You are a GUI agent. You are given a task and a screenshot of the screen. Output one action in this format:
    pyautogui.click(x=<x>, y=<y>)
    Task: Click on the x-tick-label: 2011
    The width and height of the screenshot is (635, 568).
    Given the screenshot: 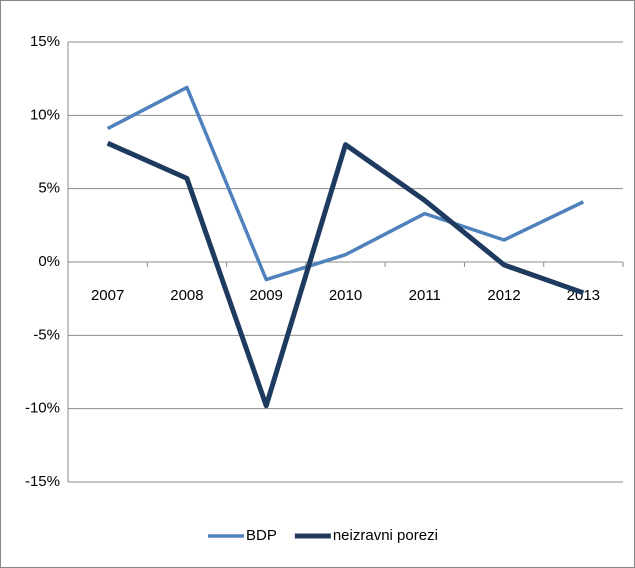 What is the action you would take?
    pyautogui.click(x=425, y=295)
    